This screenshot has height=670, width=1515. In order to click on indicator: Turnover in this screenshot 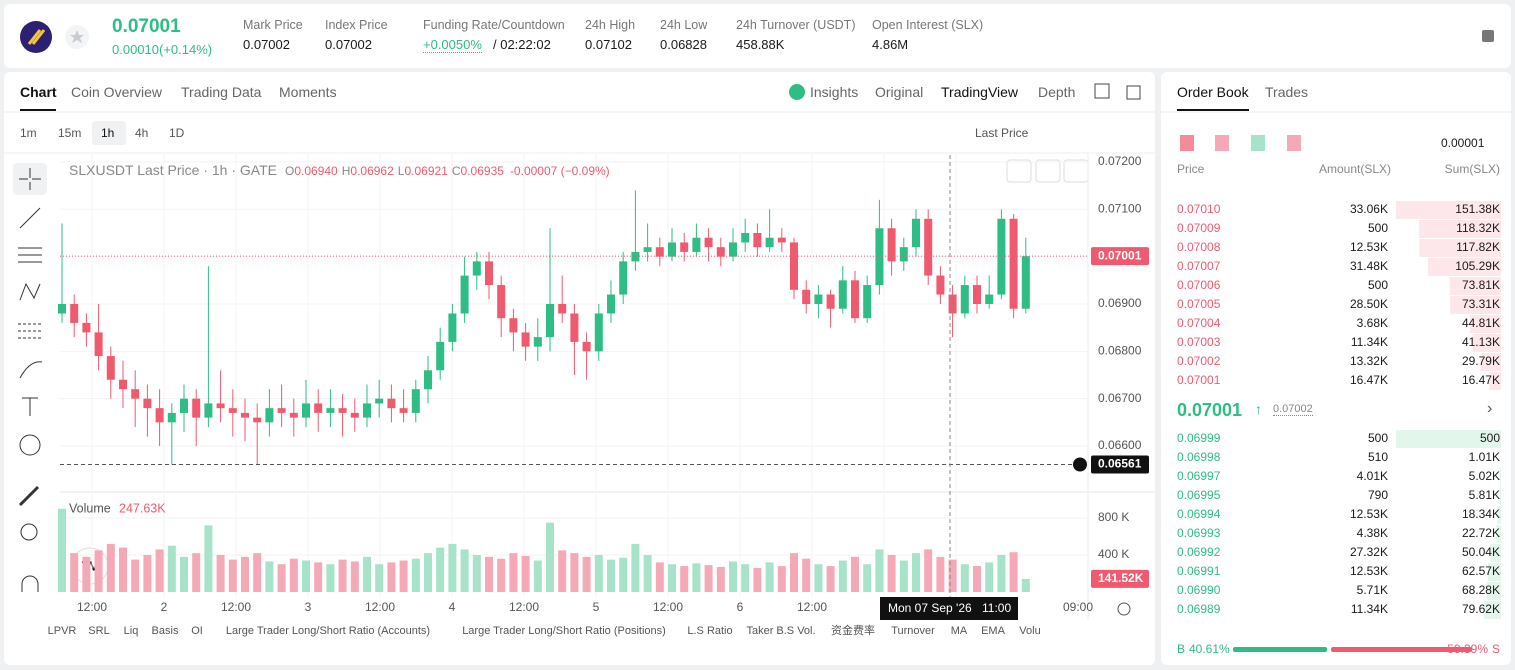, I will do `click(913, 631)`.